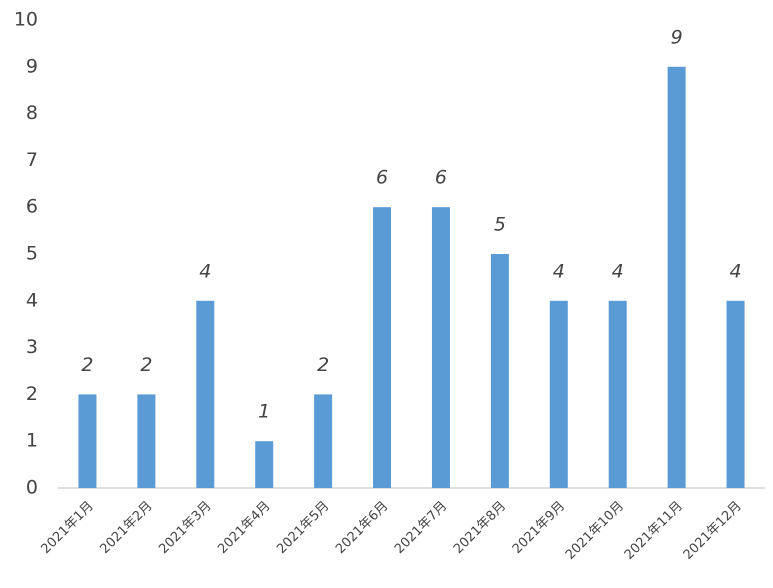  What do you see at coordinates (32, 254) in the screenshot?
I see `y-tick-label: 5` at bounding box center [32, 254].